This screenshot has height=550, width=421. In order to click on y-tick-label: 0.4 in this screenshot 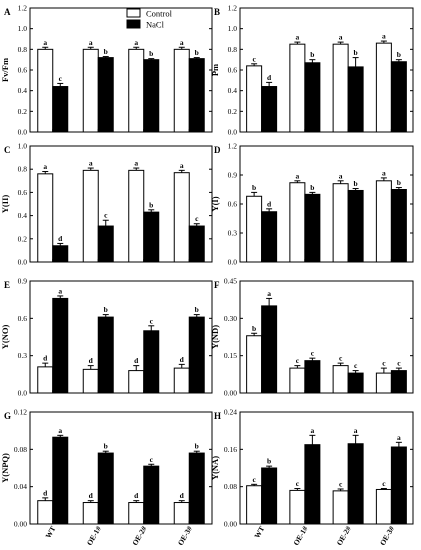, I will do `click(23, 90)`.